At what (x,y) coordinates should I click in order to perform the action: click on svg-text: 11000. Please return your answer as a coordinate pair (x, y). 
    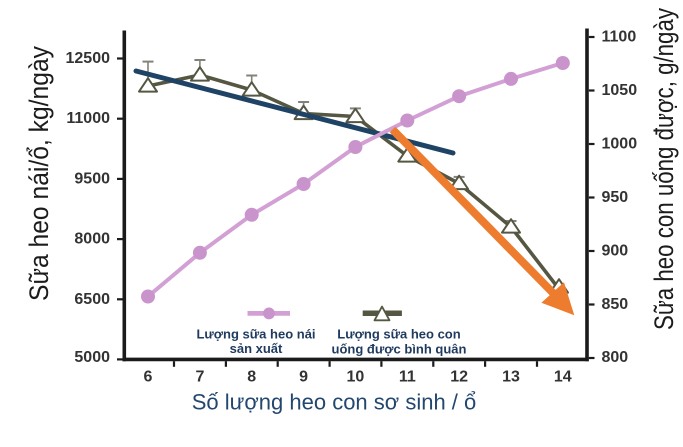
    Looking at the image, I should click on (88, 118).